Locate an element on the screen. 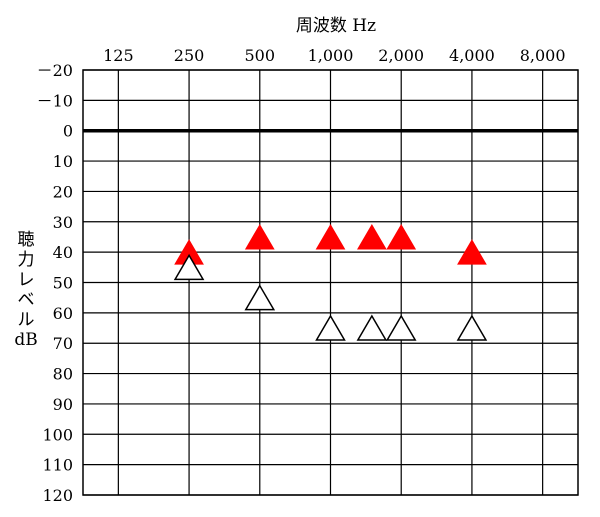  x-tick-label: 2,000 is located at coordinates (401, 55).